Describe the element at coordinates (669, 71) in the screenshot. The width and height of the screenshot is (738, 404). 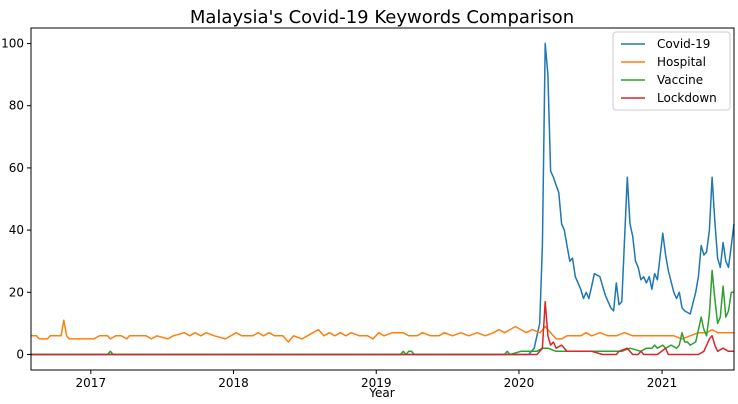
I see `legend-items: Covid-19 Hospital Vaccine Lockdown` at that location.